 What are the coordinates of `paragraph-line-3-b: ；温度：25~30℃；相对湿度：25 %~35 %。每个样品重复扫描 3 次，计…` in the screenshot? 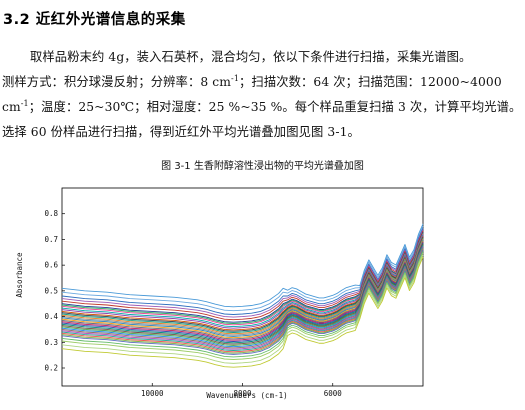 It's located at (275, 107).